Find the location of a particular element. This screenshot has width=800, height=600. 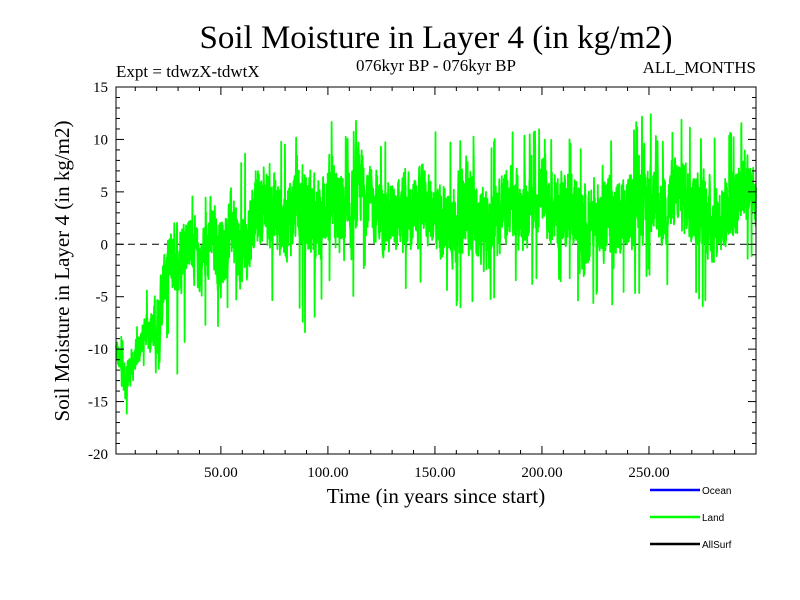

y-tick-label: 10 is located at coordinates (100, 140).